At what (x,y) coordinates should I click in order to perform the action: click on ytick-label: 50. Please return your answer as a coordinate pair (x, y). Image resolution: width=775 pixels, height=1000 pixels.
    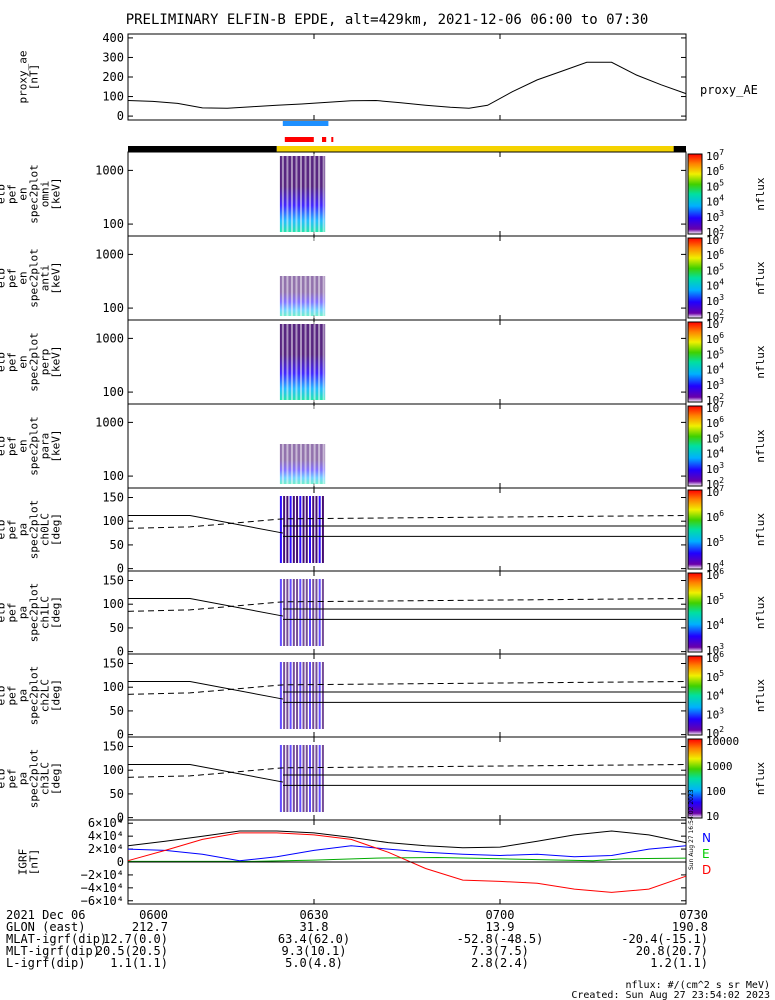
    Looking at the image, I should click on (117, 628).